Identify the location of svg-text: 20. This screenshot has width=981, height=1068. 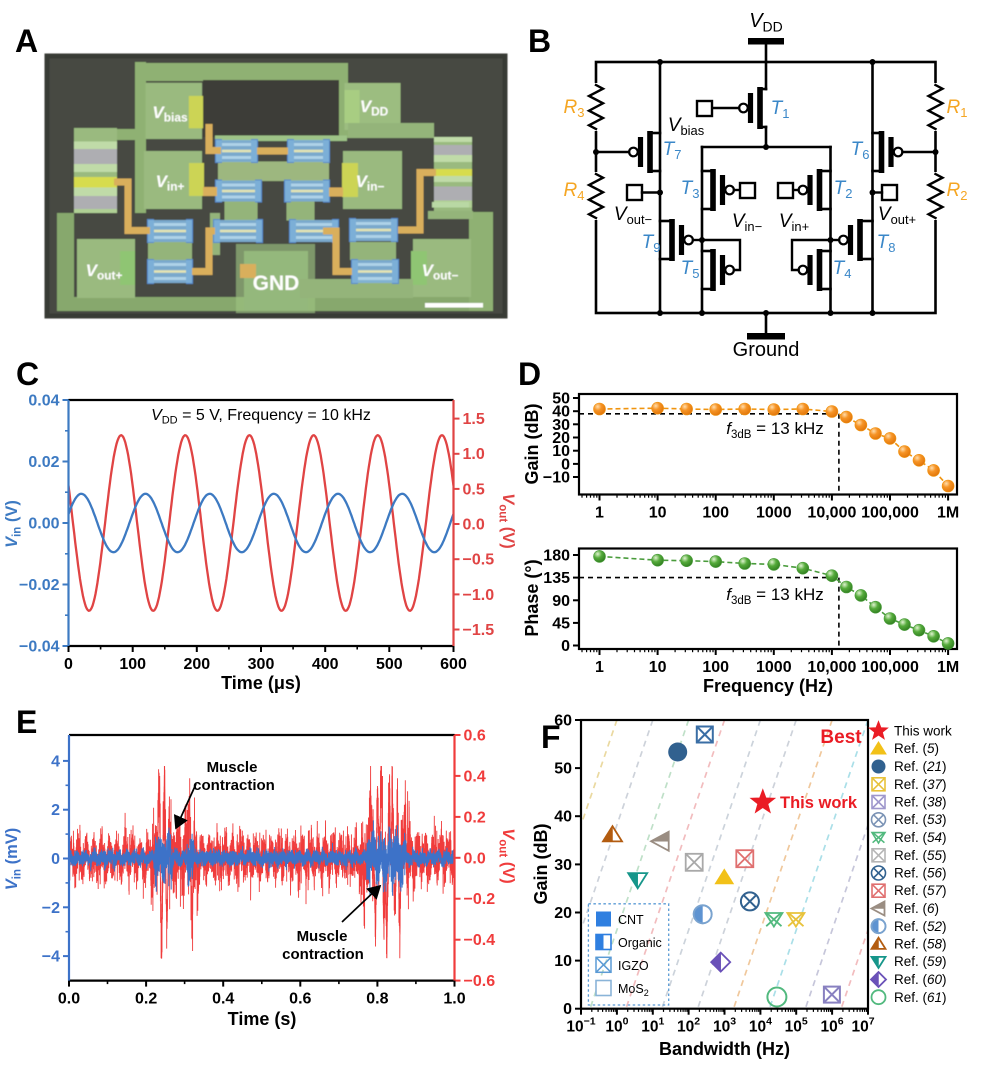
(561, 438).